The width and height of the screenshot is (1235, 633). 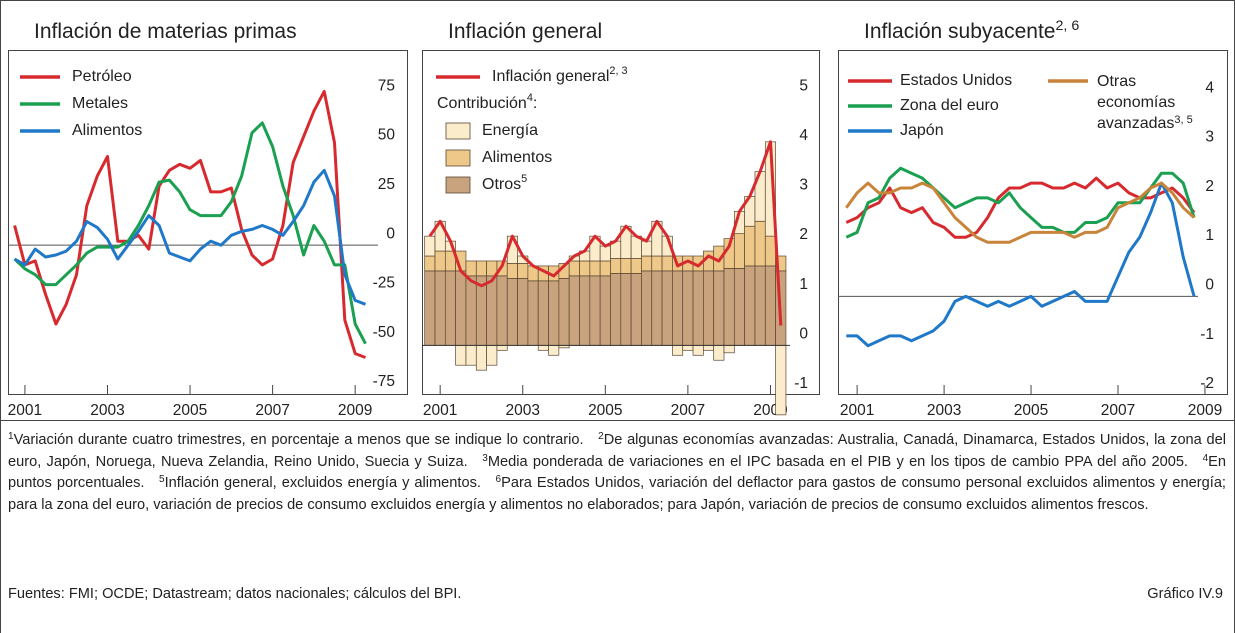 What do you see at coordinates (601, 436) in the screenshot?
I see `footnote-number: 2` at bounding box center [601, 436].